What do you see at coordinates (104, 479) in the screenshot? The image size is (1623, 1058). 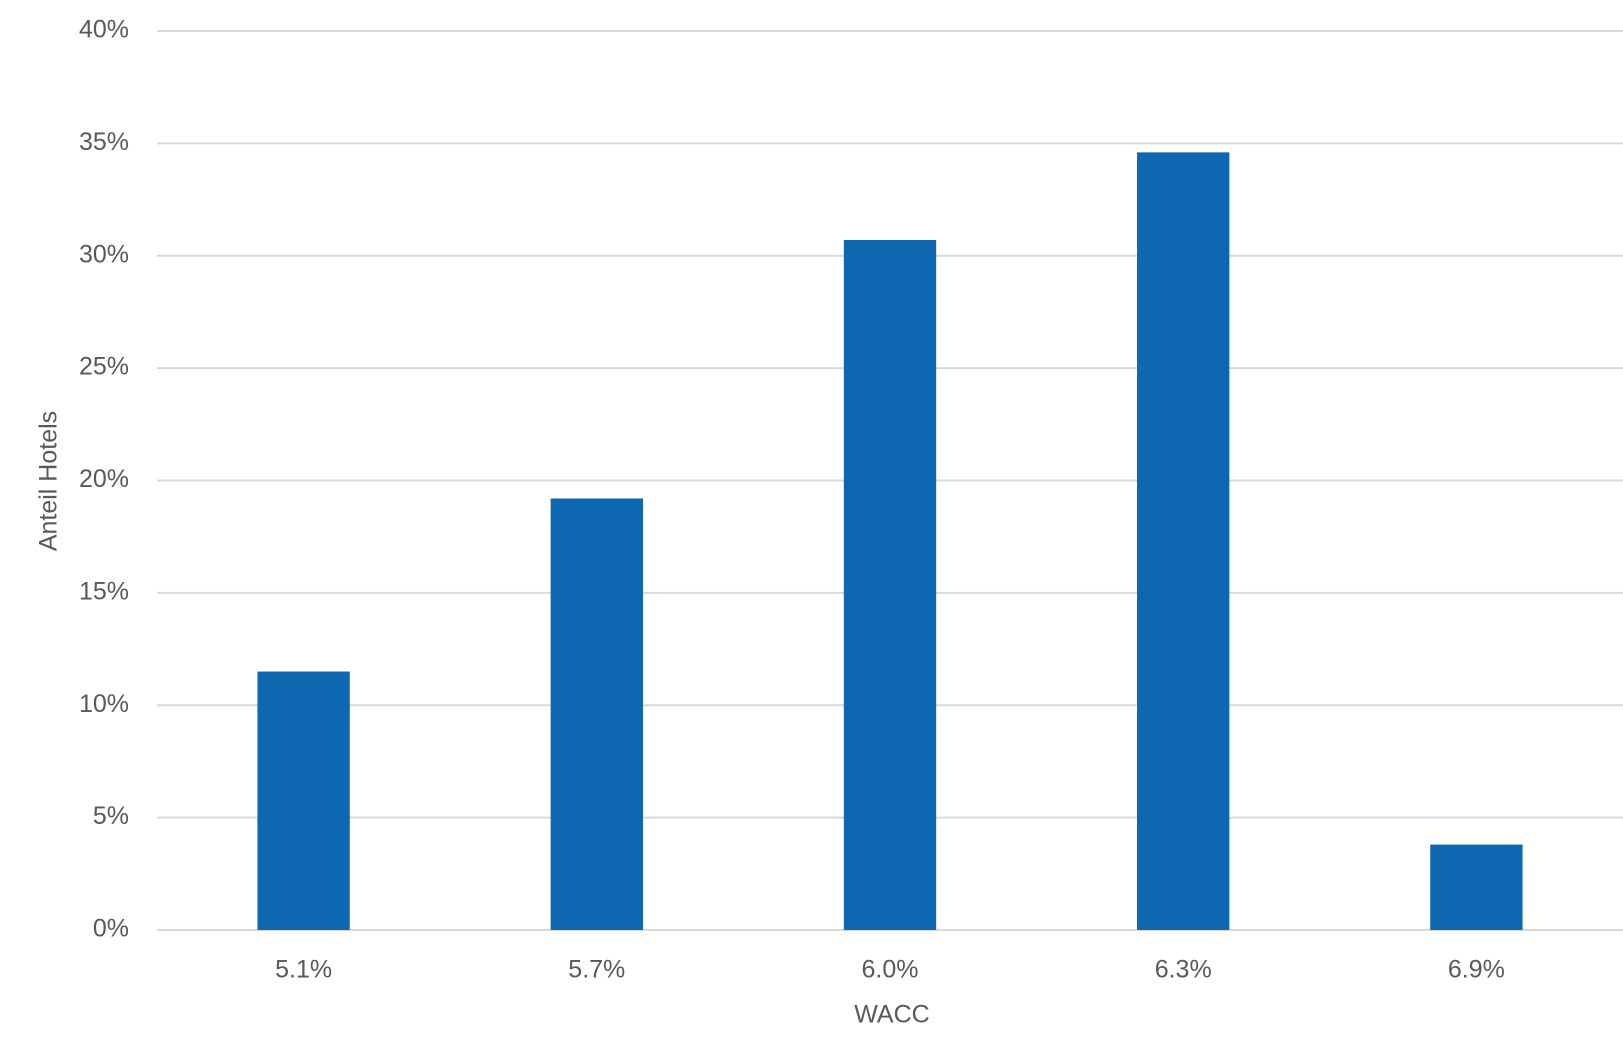 I see `y-tick-label: 20%` at bounding box center [104, 479].